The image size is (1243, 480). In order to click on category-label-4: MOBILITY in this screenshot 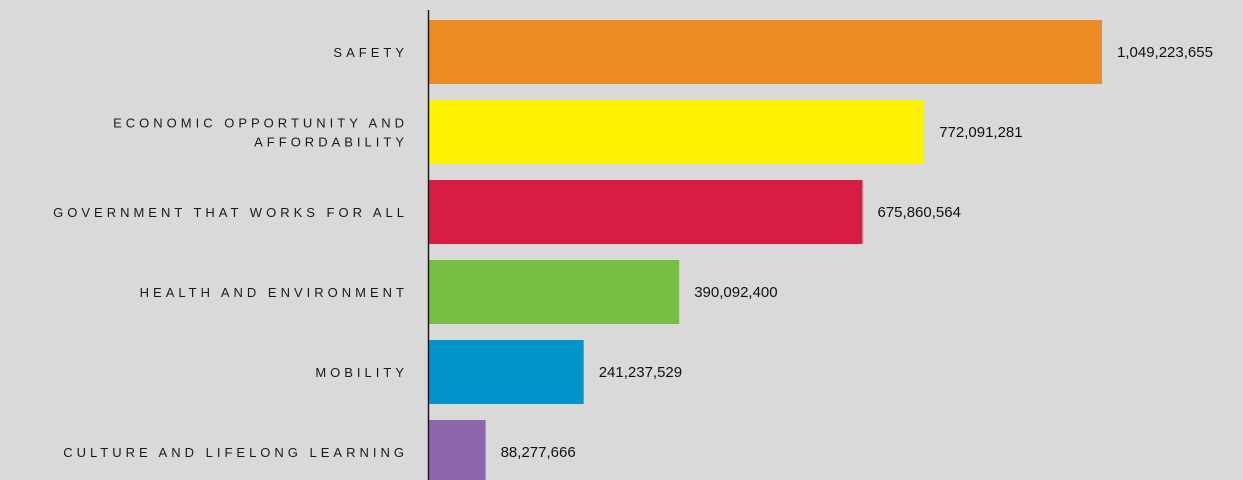, I will do `click(361, 372)`.